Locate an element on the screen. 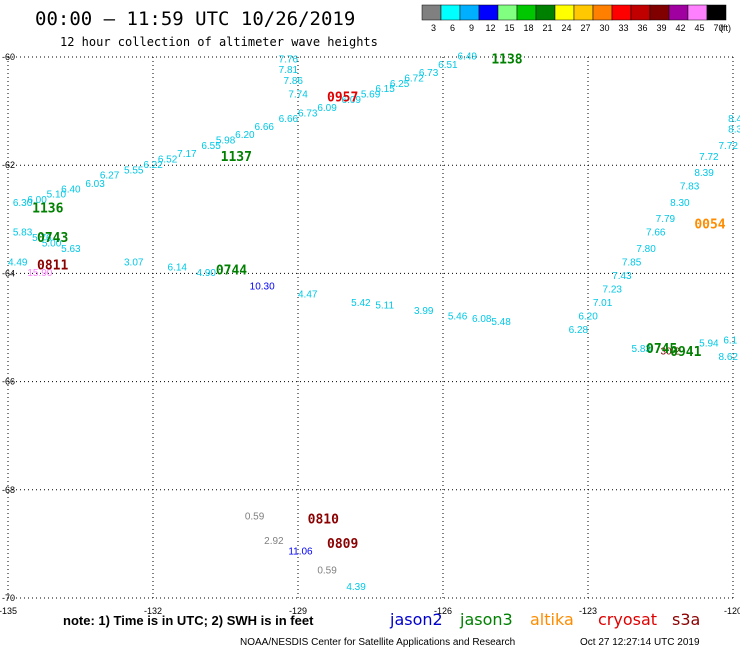 This screenshot has height=650, width=740. legend-jason3: jason3 is located at coordinates (486, 619).